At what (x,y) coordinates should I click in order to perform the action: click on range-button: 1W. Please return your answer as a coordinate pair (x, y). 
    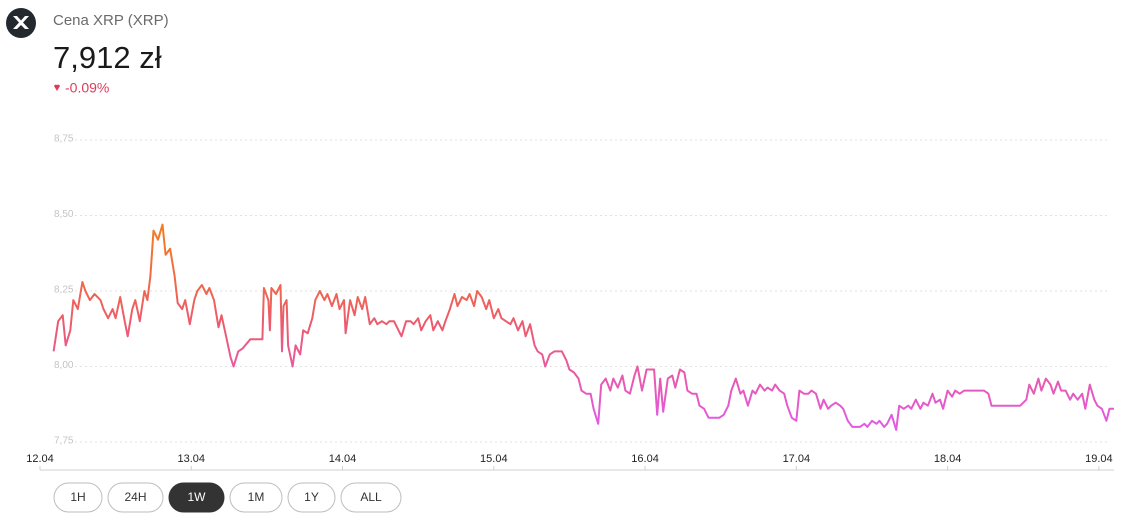
    Looking at the image, I should click on (196, 497).